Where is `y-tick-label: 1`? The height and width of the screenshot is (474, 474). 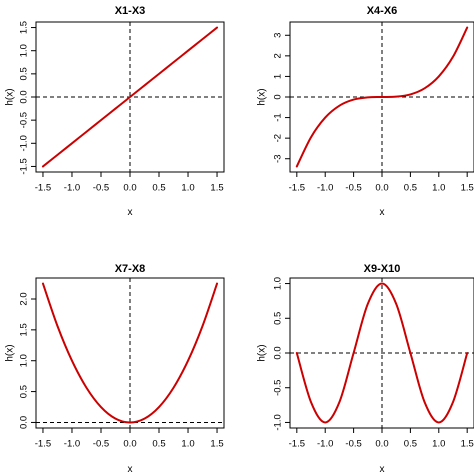
y-tick-label: 1 is located at coordinates (278, 76).